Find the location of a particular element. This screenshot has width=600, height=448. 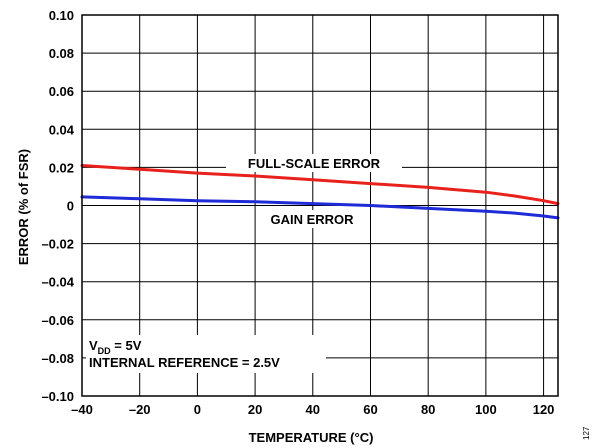

gain-error-label: GAIN ERROR is located at coordinates (312, 219).